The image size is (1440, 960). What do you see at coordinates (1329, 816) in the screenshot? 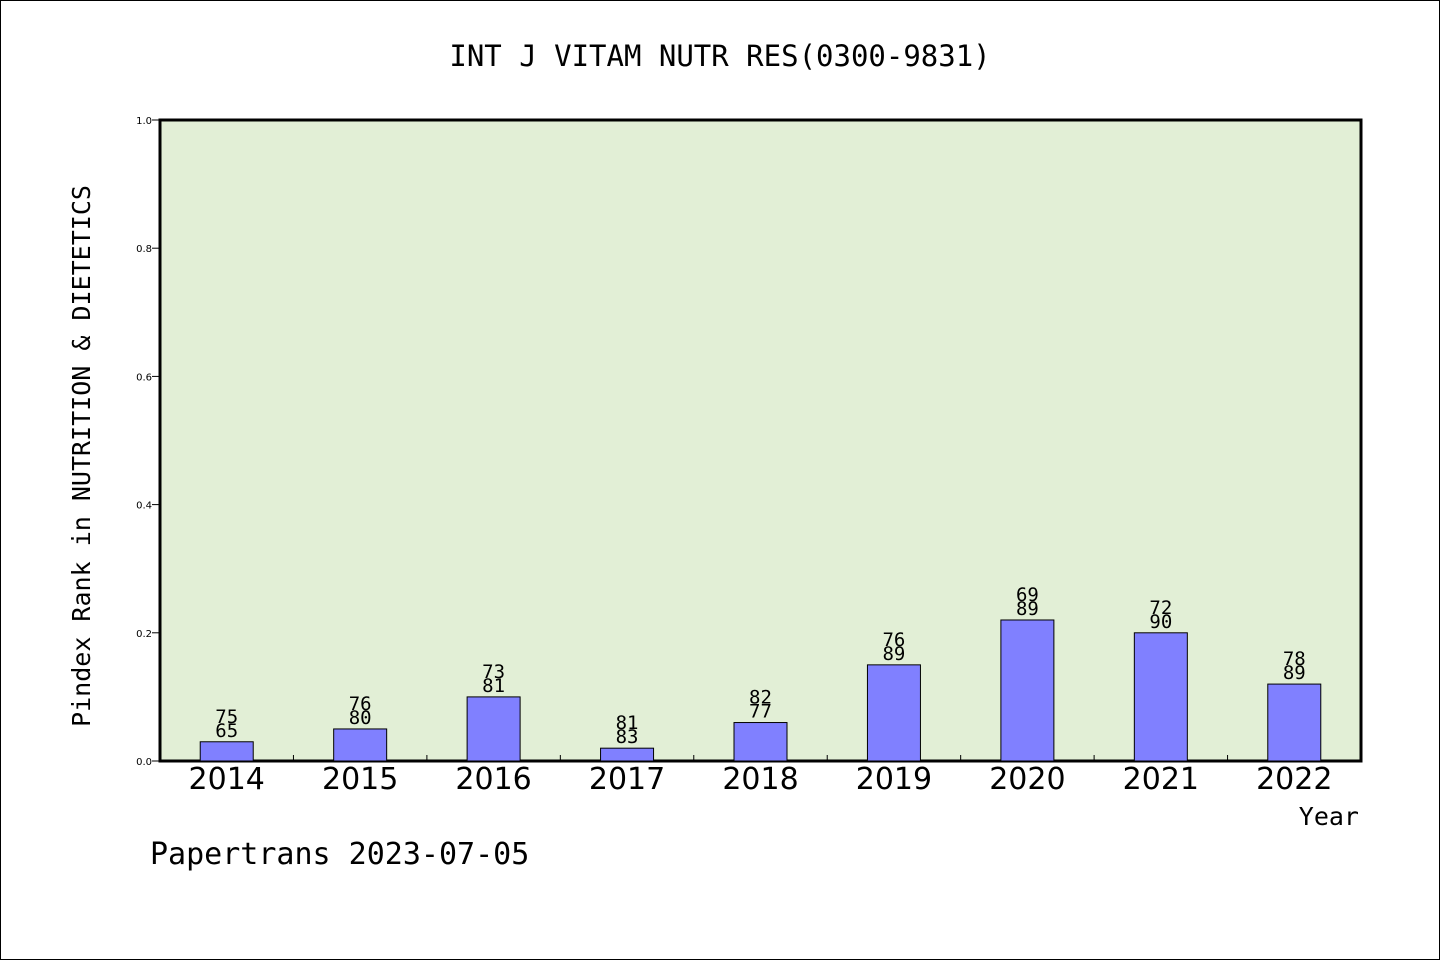
I see `x-axis-label: Year` at bounding box center [1329, 816].